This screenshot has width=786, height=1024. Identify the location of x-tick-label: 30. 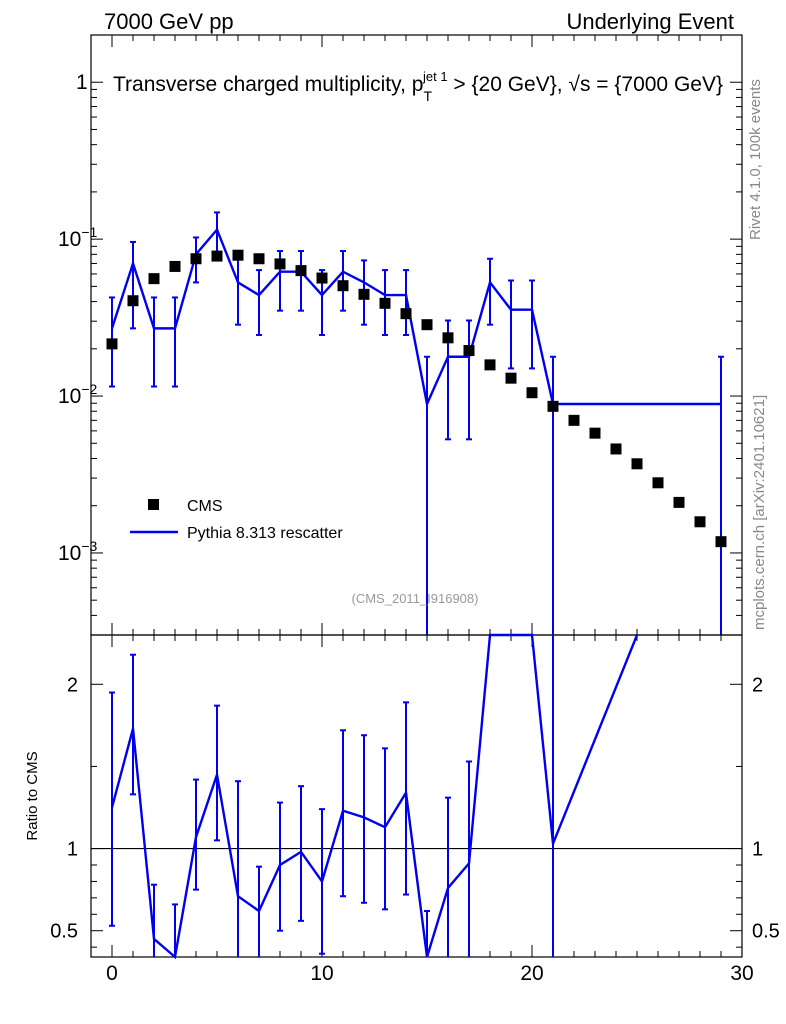
(741, 973).